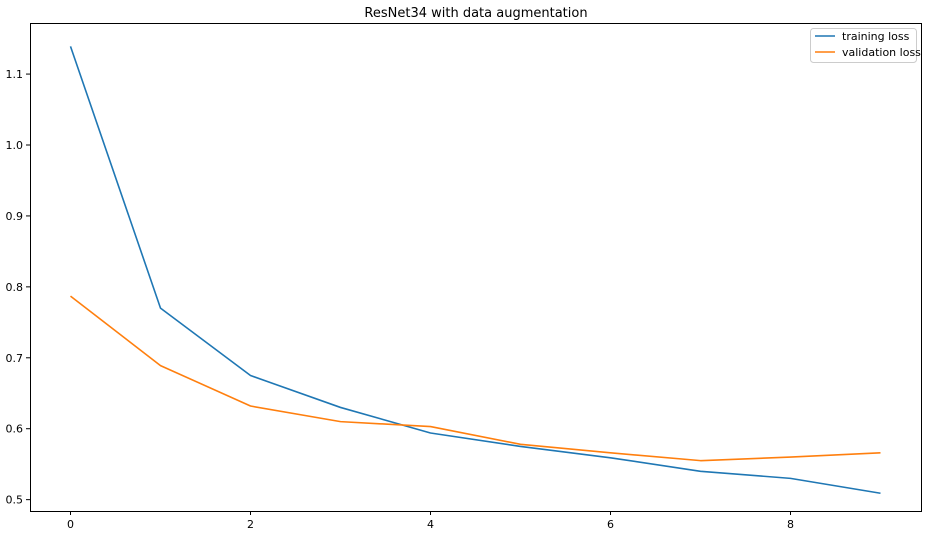  What do you see at coordinates (15, 358) in the screenshot?
I see `y-tick-label: 0.7` at bounding box center [15, 358].